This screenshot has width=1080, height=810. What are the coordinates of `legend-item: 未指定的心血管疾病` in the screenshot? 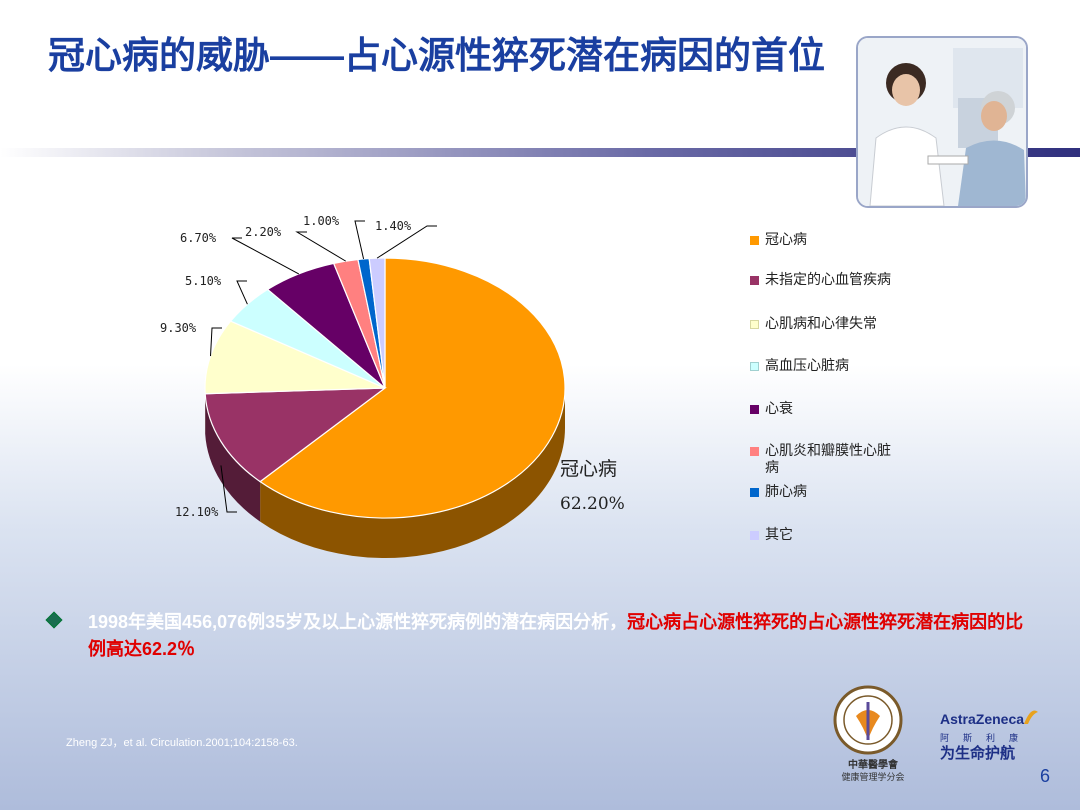 It's located at (821, 280).